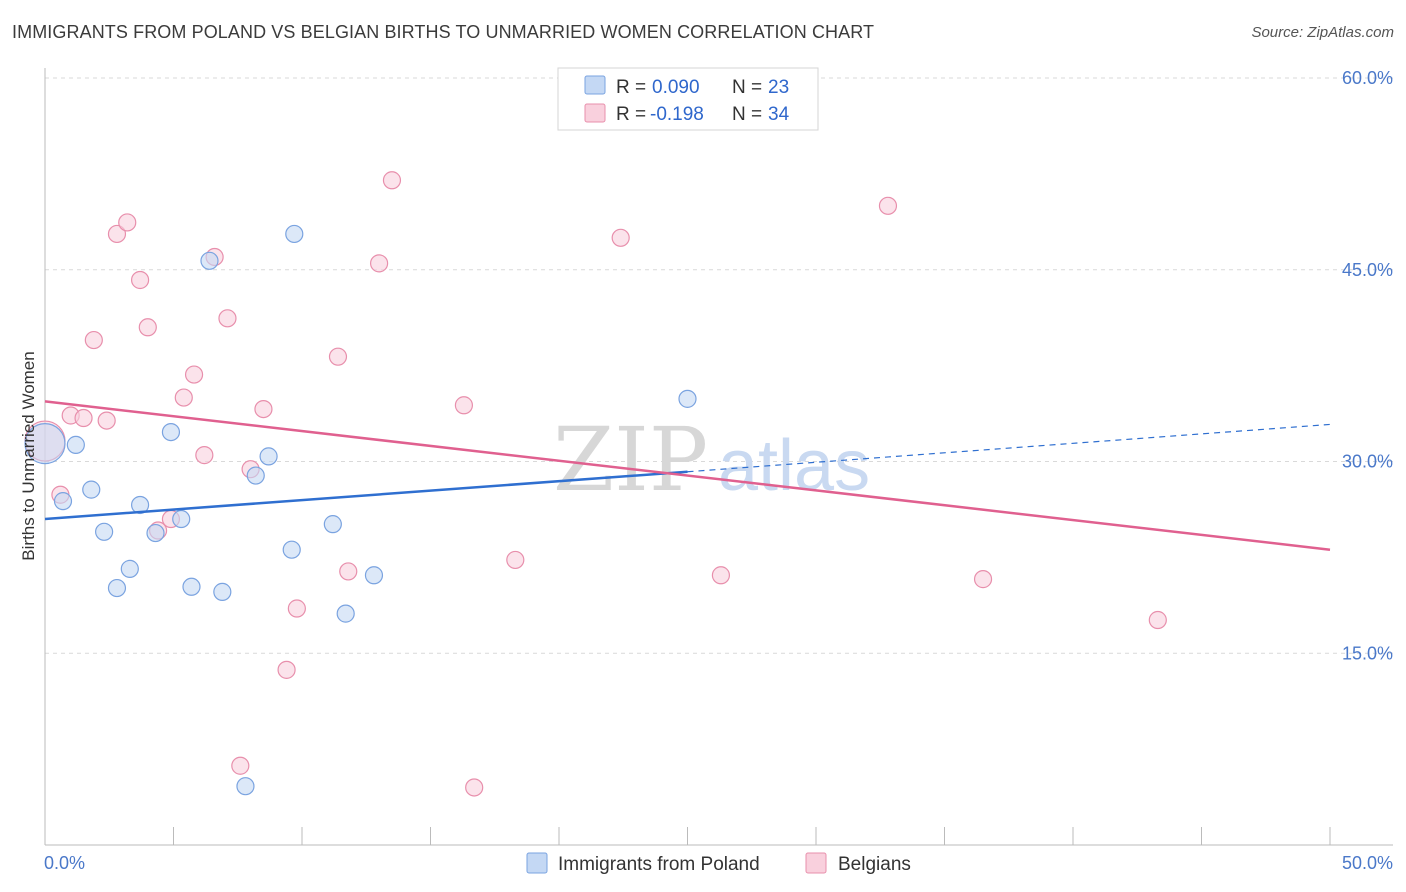 The width and height of the screenshot is (1406, 892). I want to click on legend-top-poland-n-label: N =, so click(747, 87).